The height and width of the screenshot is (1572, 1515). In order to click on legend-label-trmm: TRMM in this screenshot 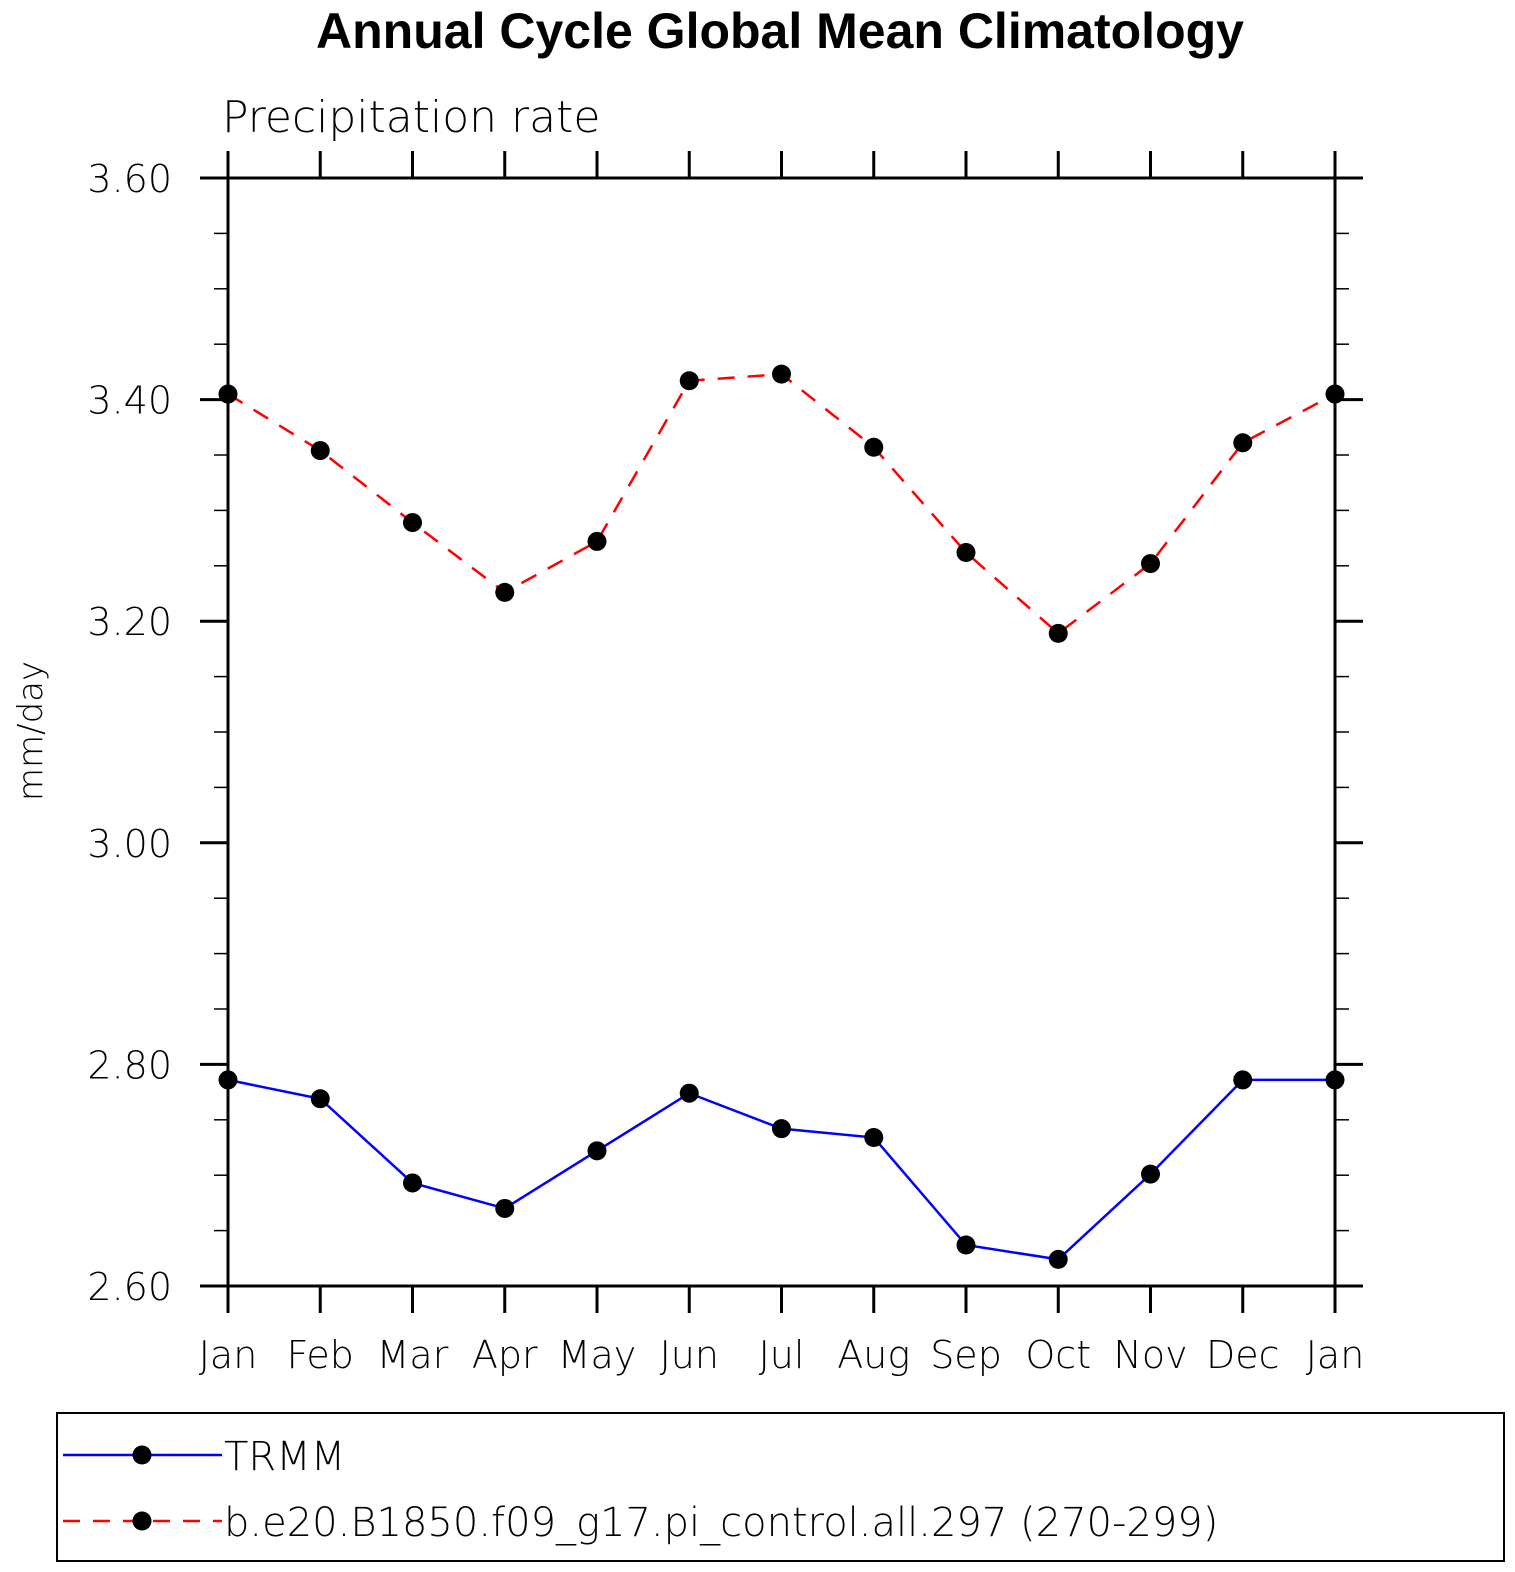, I will do `click(284, 1457)`.